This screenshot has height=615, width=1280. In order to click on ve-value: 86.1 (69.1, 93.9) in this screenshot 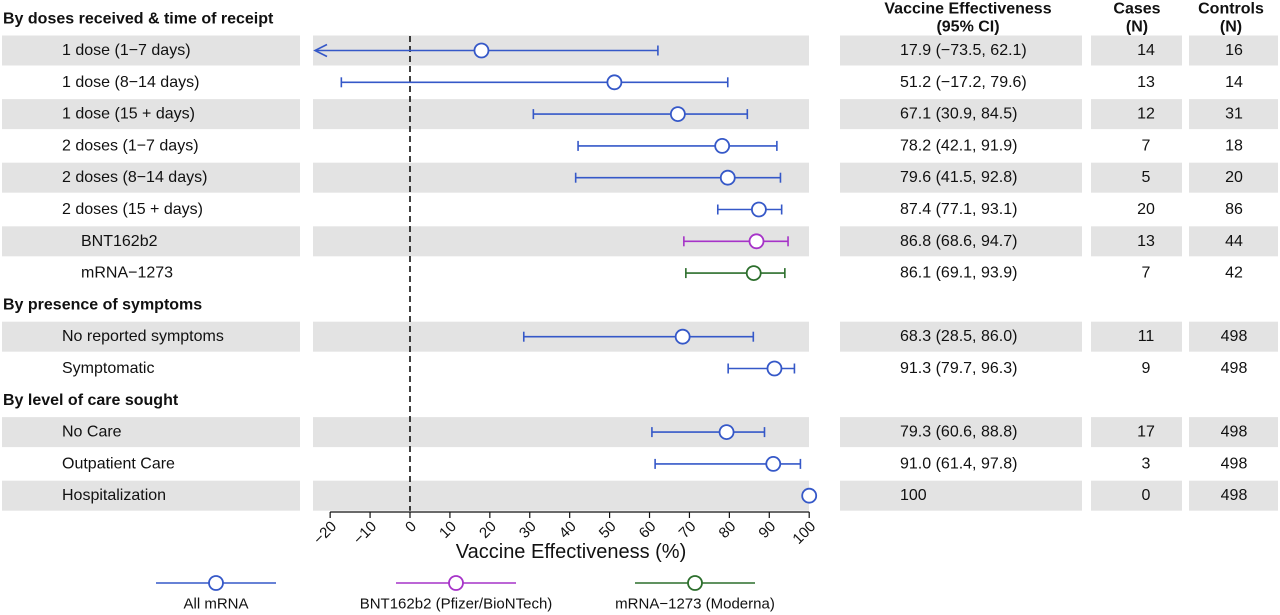, I will do `click(958, 273)`.